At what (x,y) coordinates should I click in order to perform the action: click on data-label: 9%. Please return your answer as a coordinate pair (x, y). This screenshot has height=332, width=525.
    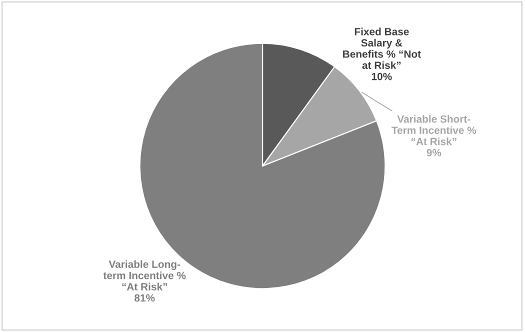
    Looking at the image, I should click on (434, 152).